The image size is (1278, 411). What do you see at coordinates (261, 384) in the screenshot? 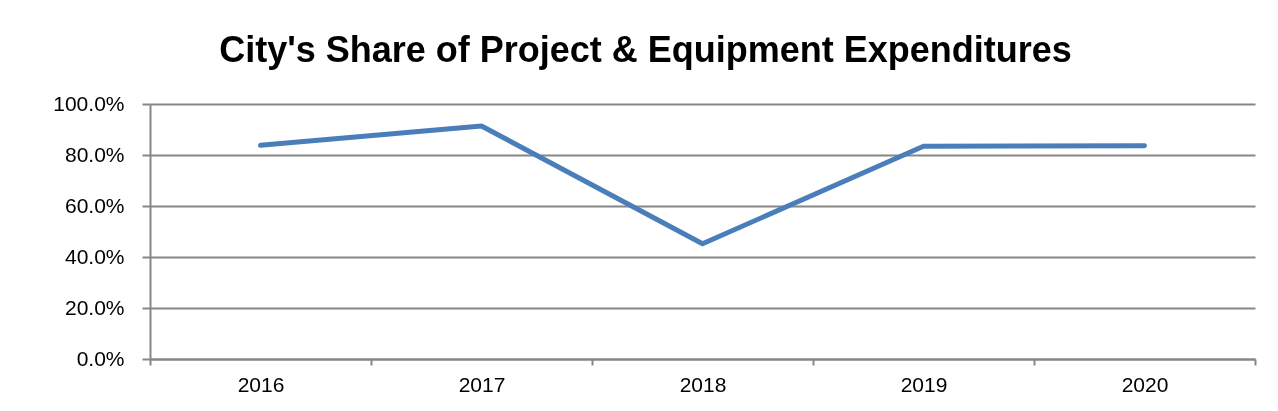
I see `x-tick-label: 2016` at bounding box center [261, 384].